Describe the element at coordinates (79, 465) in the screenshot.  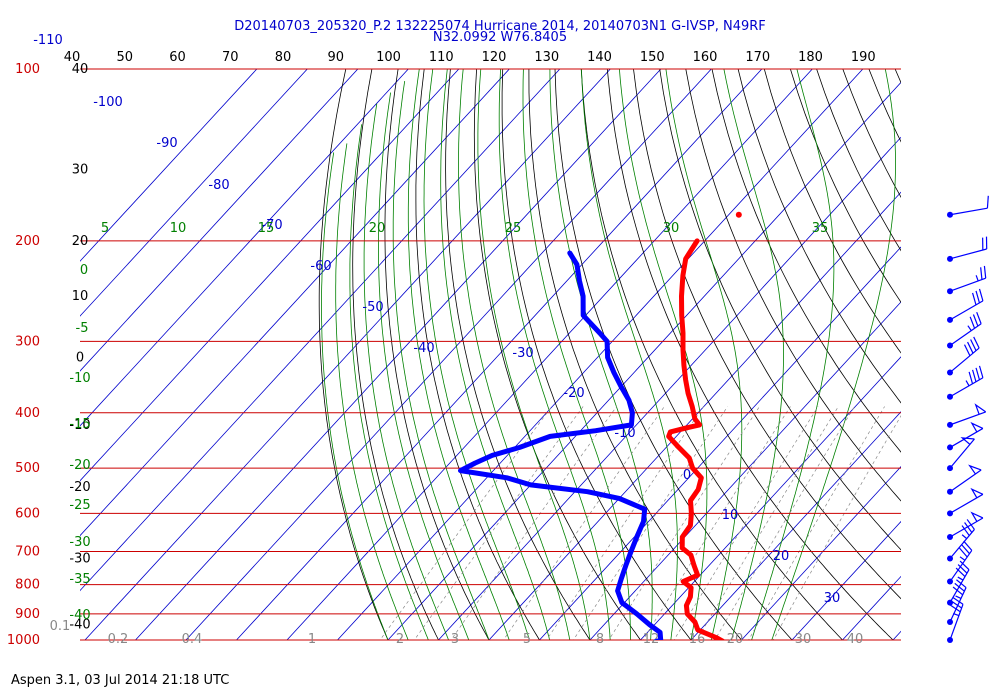
I see `moist-adiabat-label: -20` at that location.